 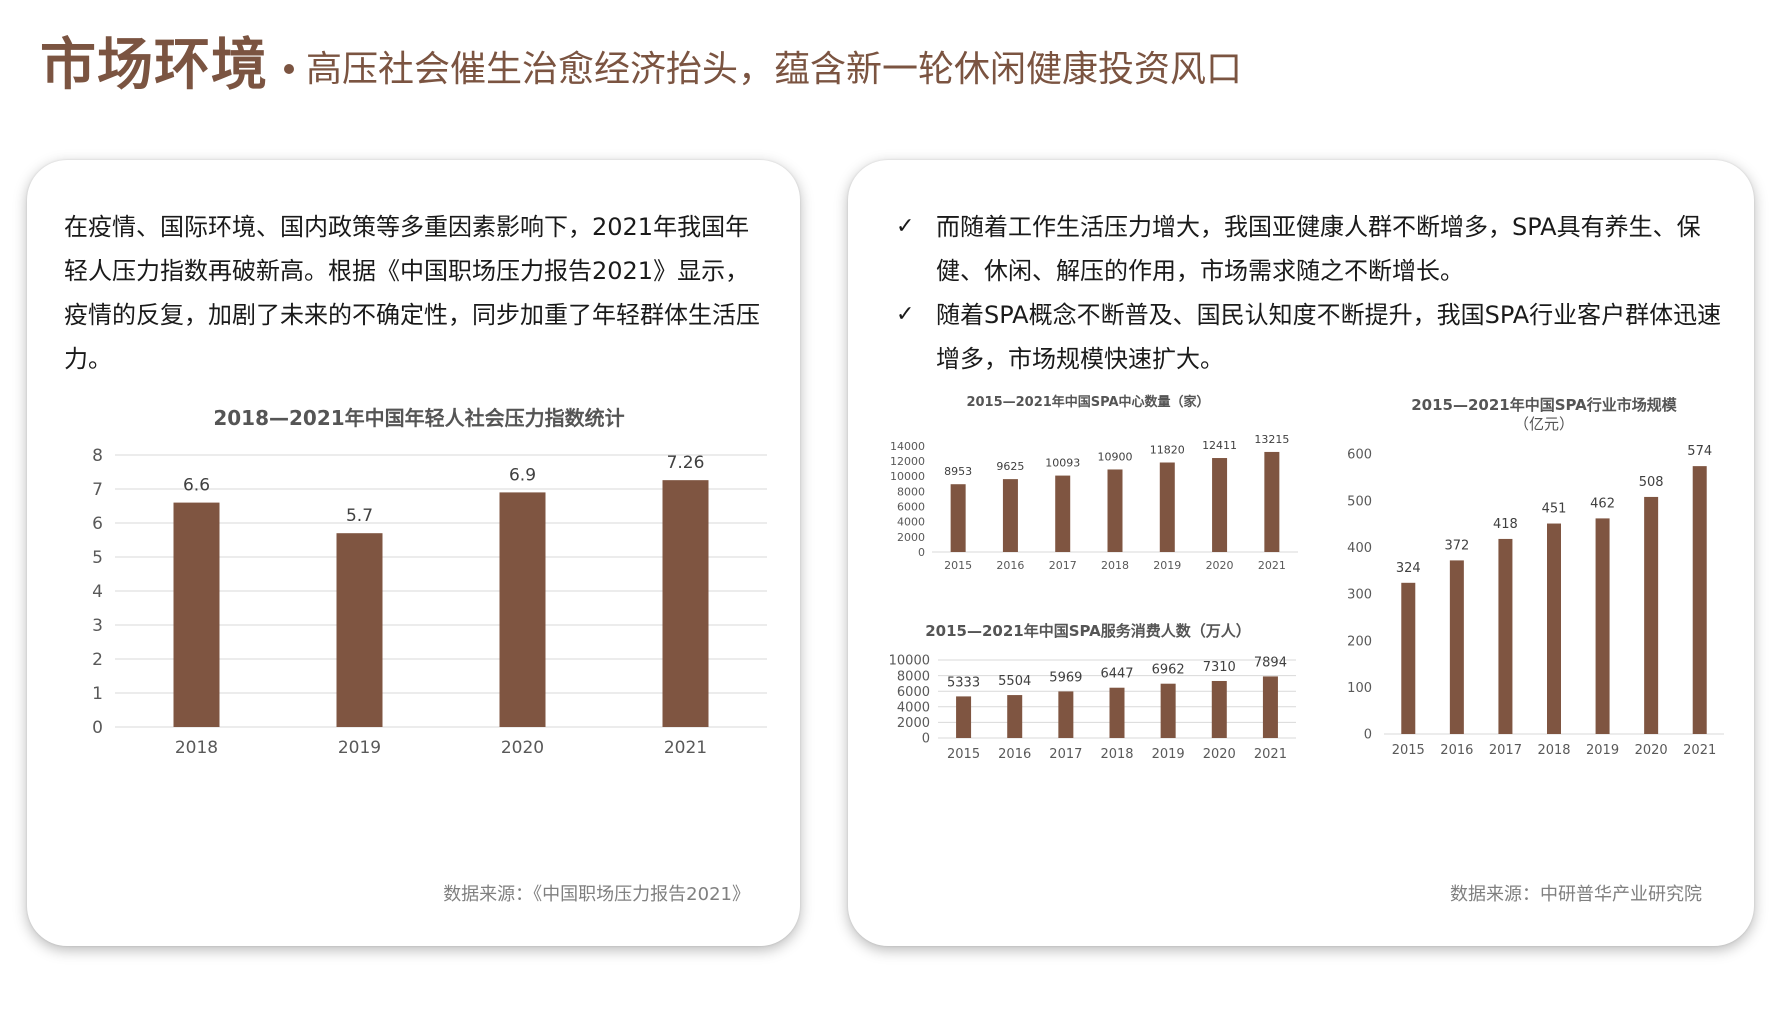 What do you see at coordinates (1063, 565) in the screenshot?
I see `x-tick-label: 2017` at bounding box center [1063, 565].